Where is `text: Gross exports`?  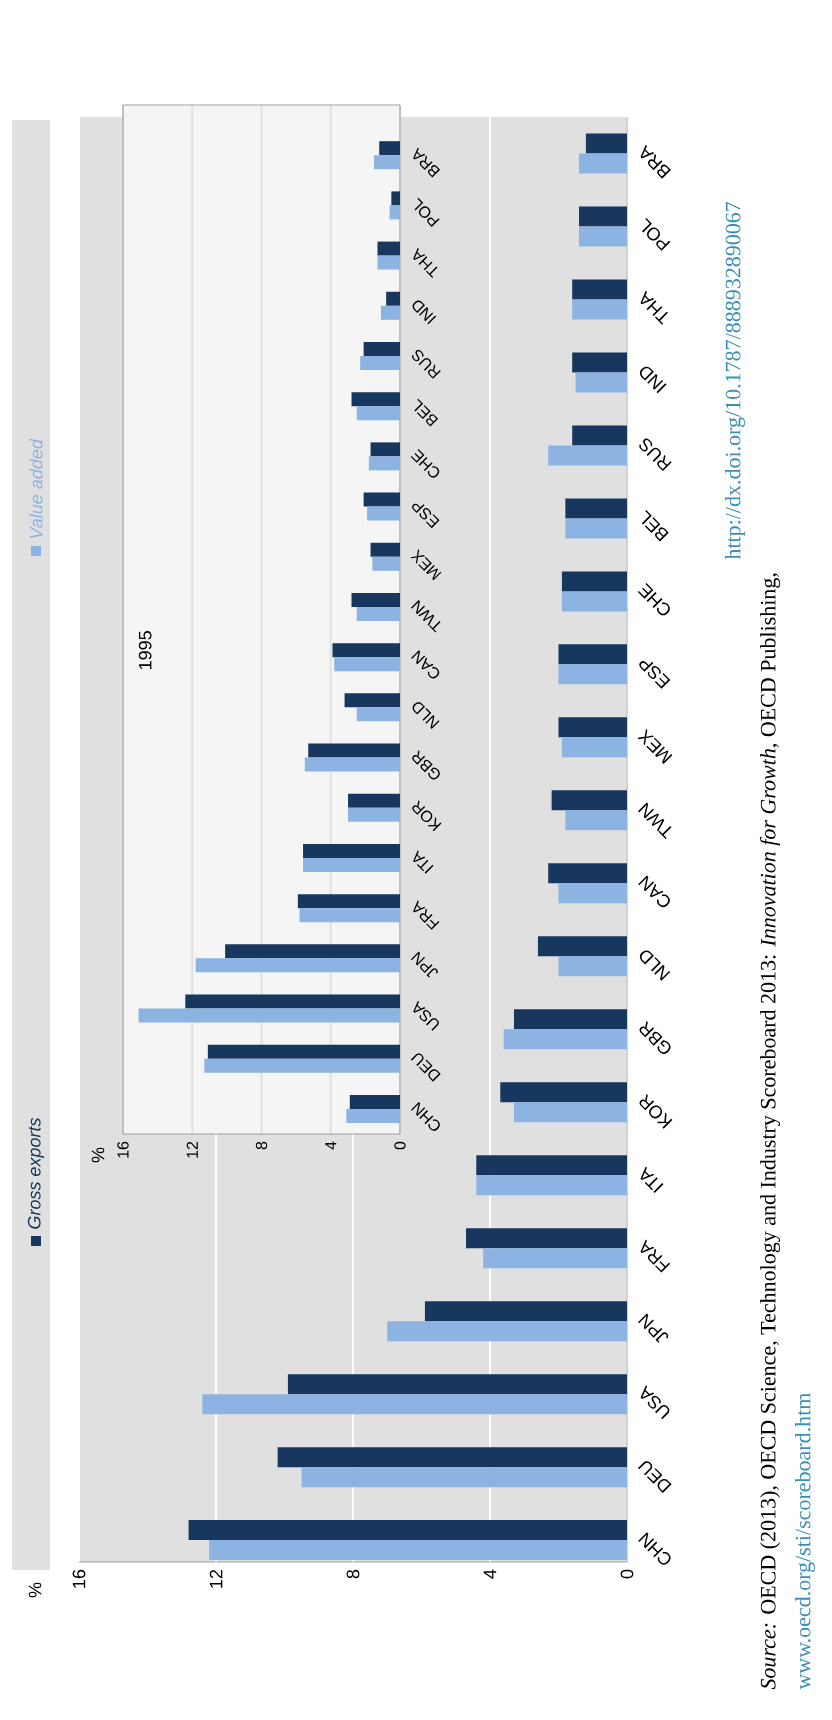
text: Gross exports is located at coordinates (36, 1173).